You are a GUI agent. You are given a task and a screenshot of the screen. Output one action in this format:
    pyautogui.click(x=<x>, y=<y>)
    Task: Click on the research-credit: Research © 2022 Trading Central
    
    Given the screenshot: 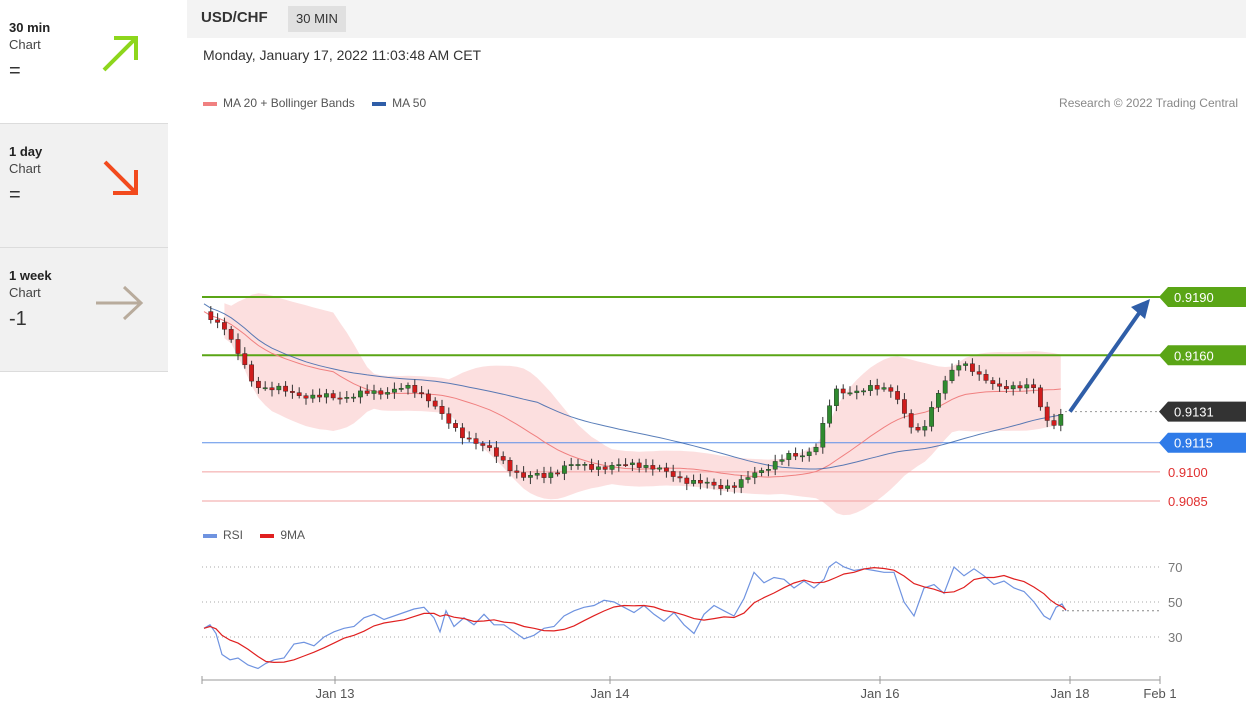 What is the action you would take?
    pyautogui.click(x=1148, y=103)
    